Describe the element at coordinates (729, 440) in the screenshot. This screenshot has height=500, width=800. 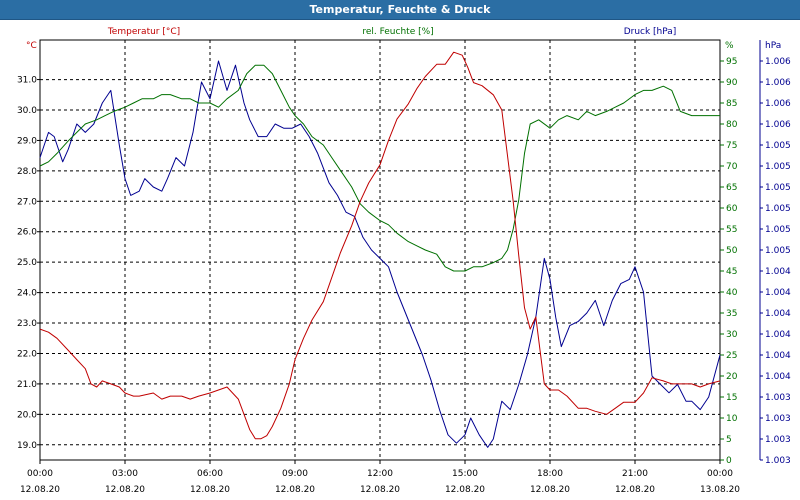
I see `humidity-tick-label: 5` at that location.